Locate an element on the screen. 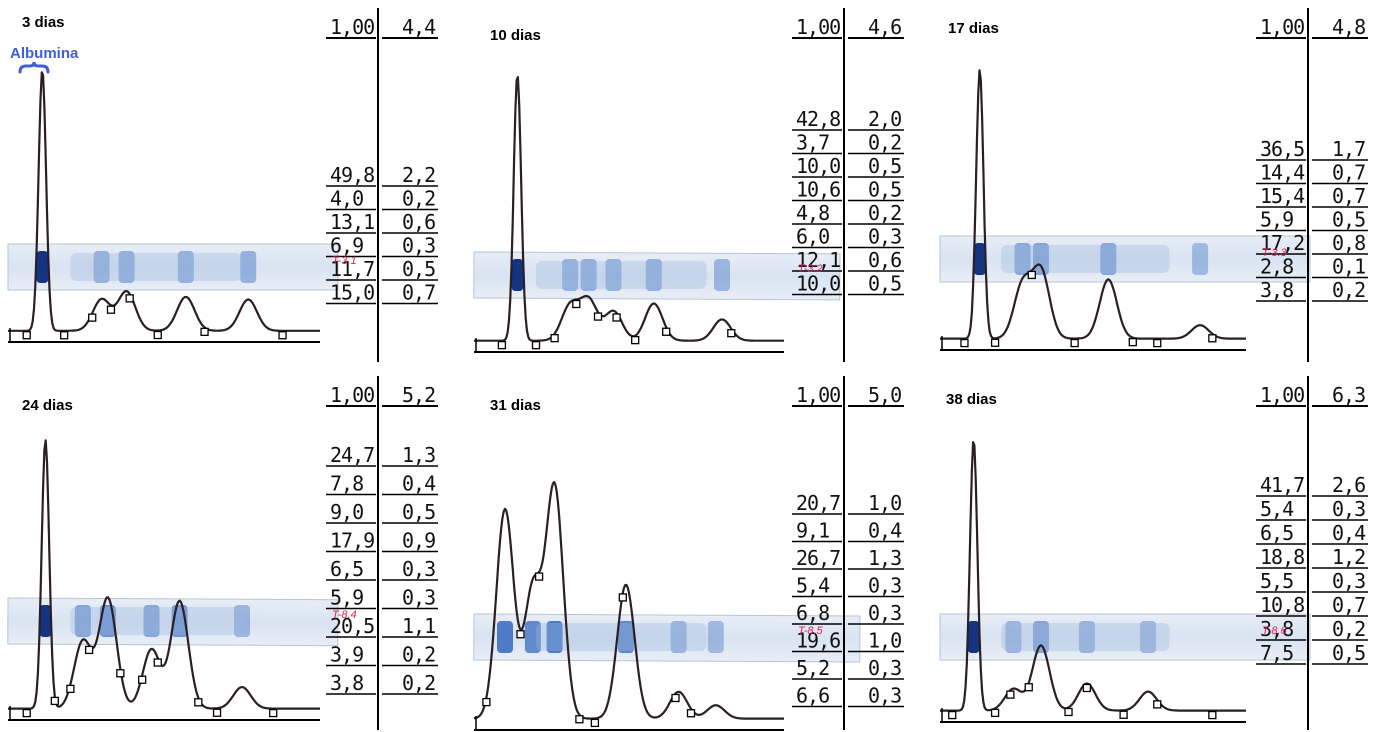 The height and width of the screenshot is (732, 1386). fraction-left-value: 13,1 is located at coordinates (352, 222).